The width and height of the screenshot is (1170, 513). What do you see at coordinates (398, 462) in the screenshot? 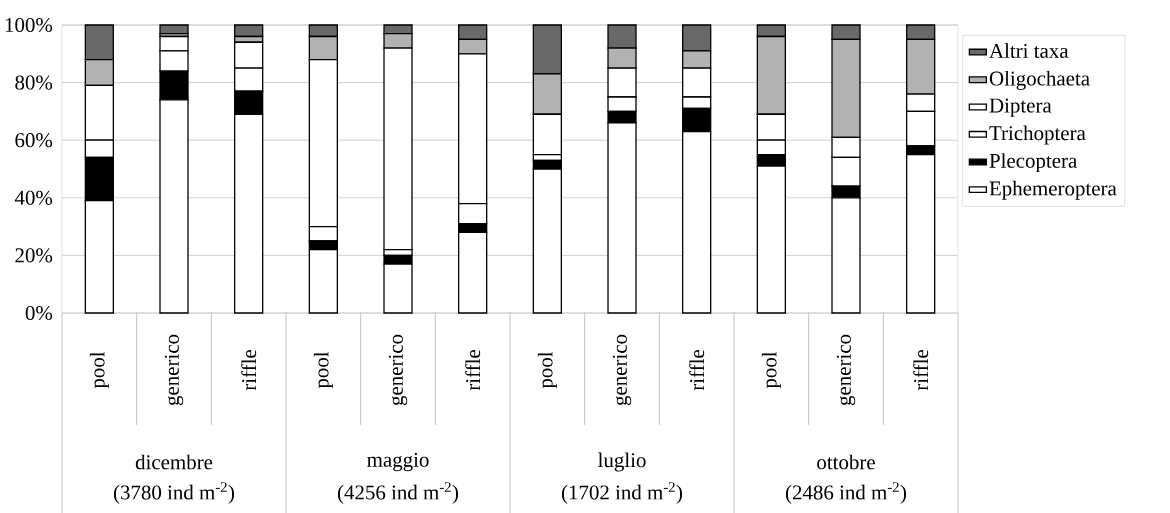
I see `text: maggio` at bounding box center [398, 462].